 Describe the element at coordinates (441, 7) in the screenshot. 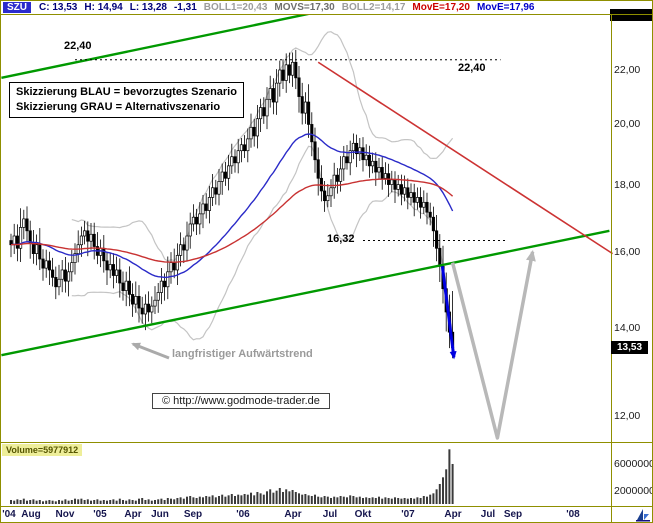

I see `indicator-move-red: MovE=17,20` at that location.